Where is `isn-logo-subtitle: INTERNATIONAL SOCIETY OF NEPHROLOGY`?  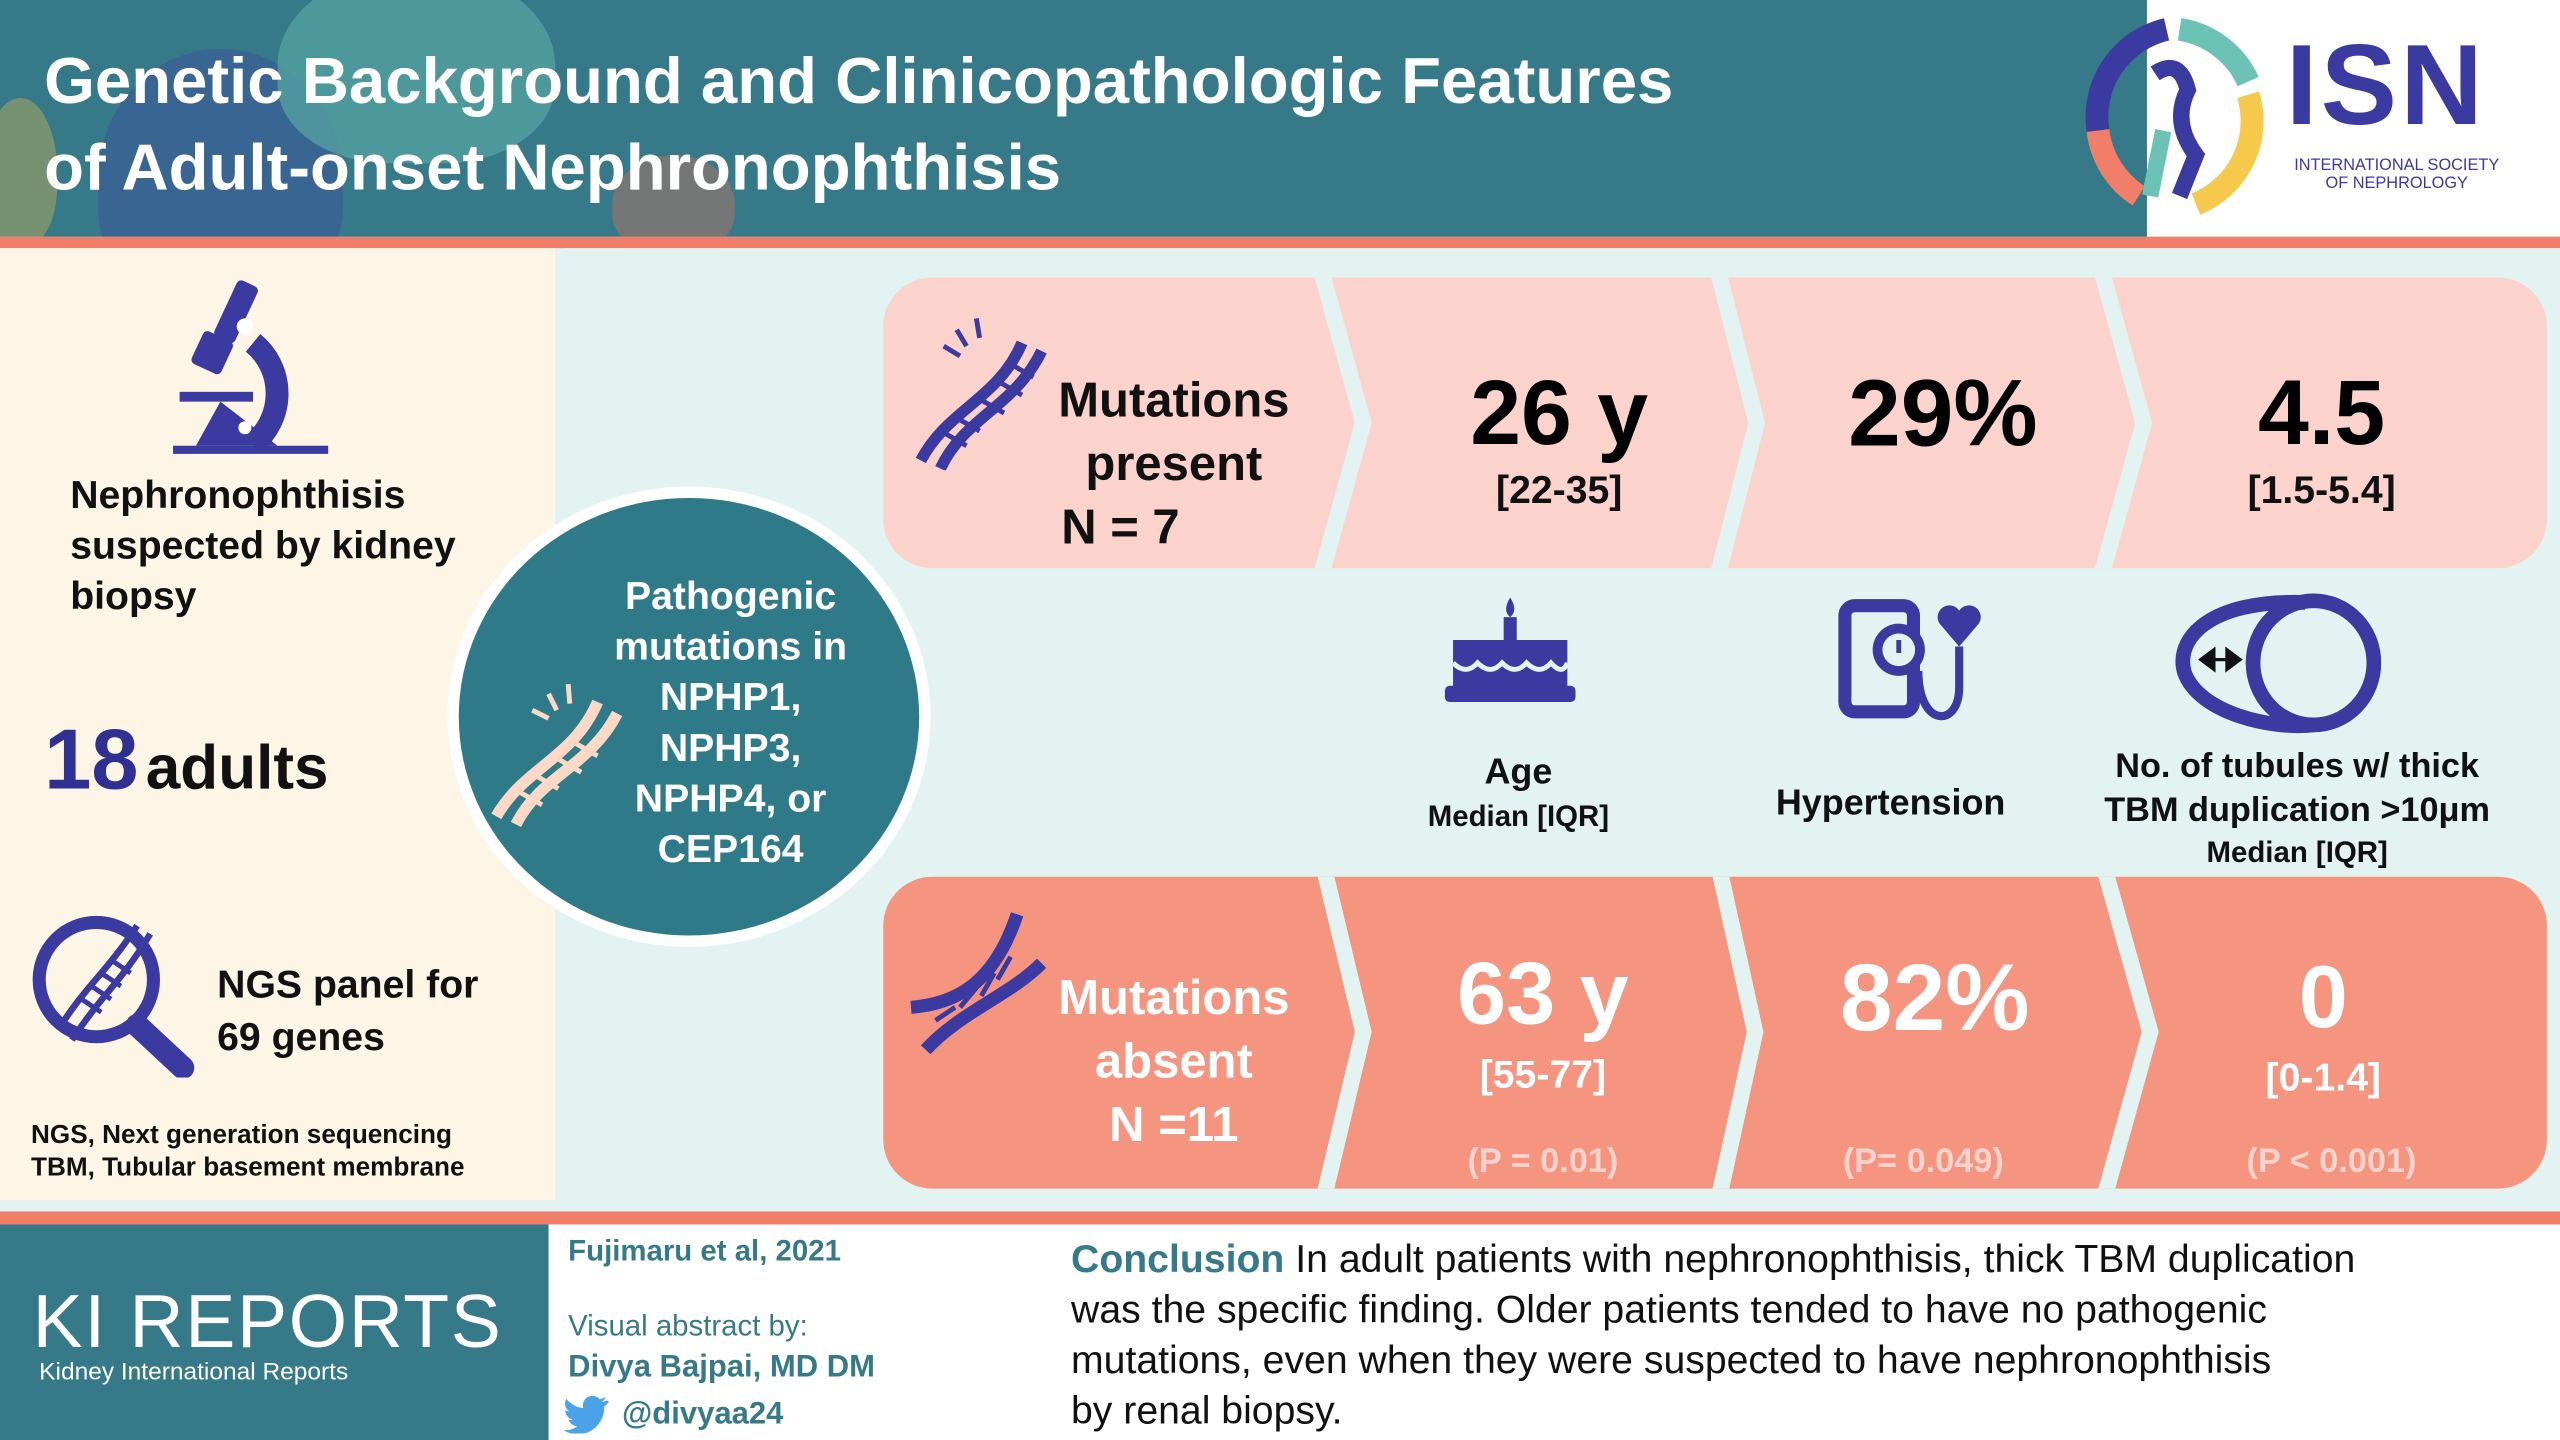 isn-logo-subtitle: INTERNATIONAL SOCIETY OF NEPHROLOGY is located at coordinates (2396, 175).